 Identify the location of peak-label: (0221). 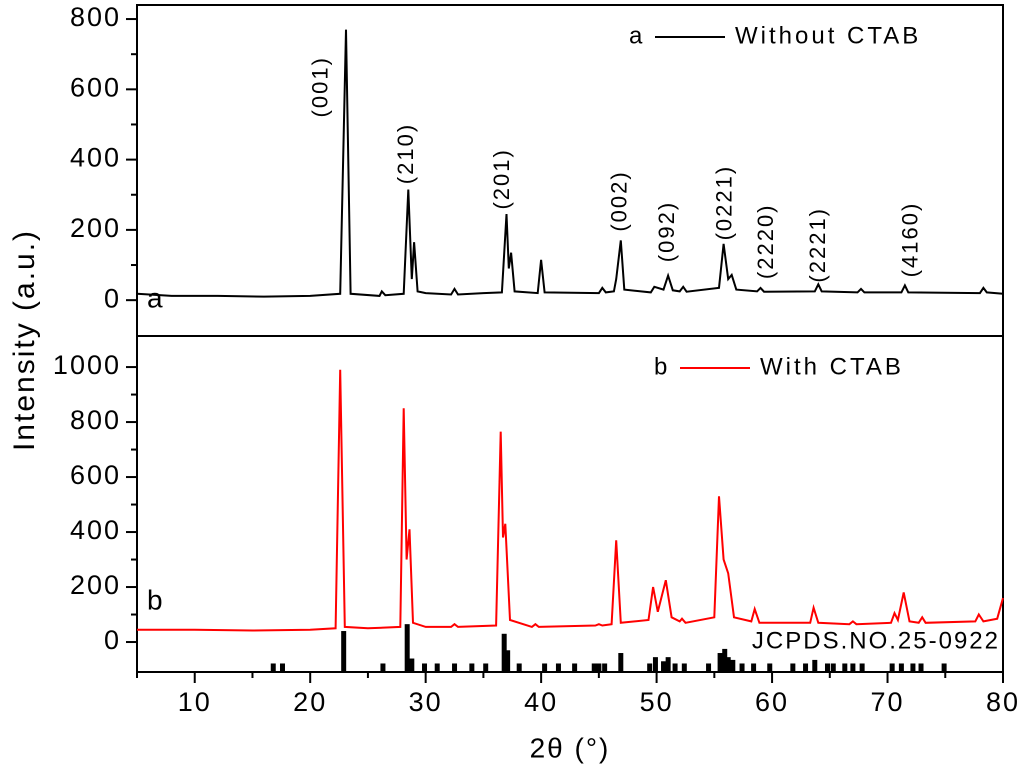
(724, 203).